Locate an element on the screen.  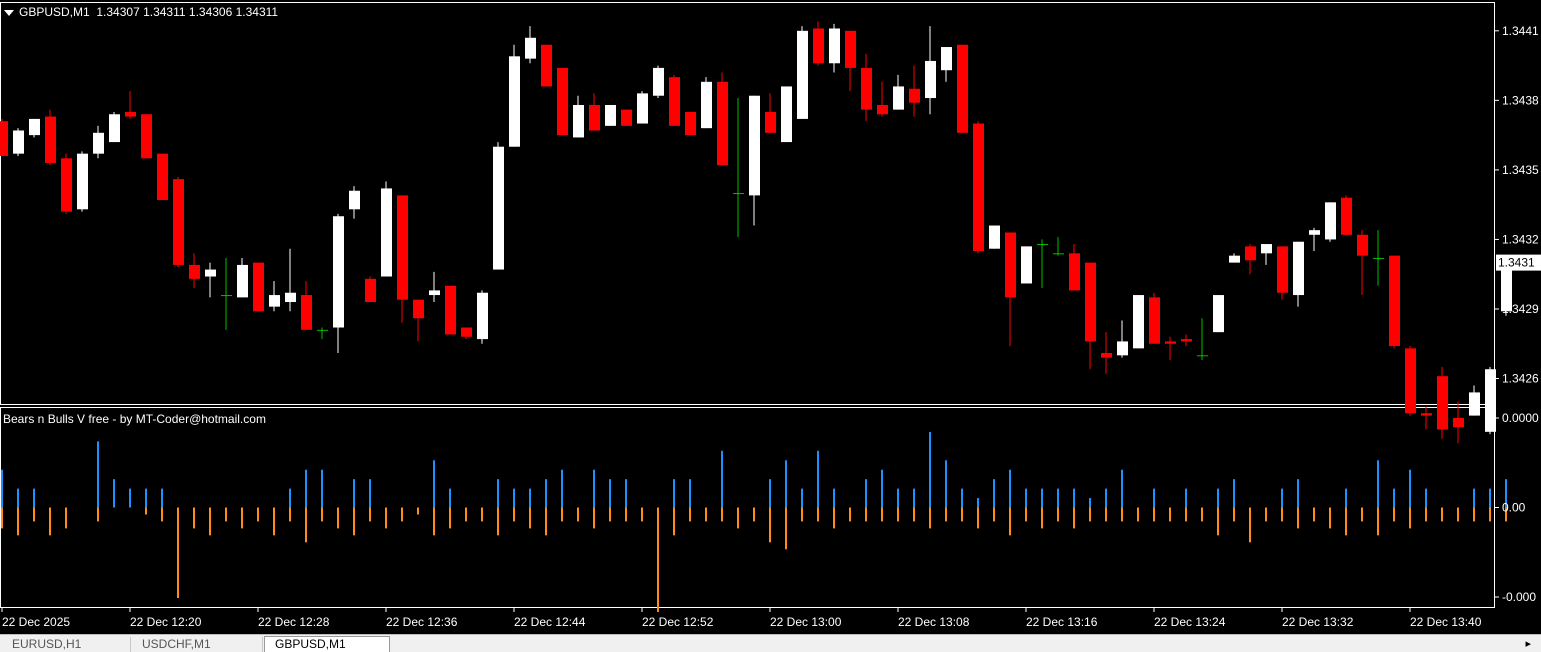
price-tick-label: 1.3429 is located at coordinates (1520, 309).